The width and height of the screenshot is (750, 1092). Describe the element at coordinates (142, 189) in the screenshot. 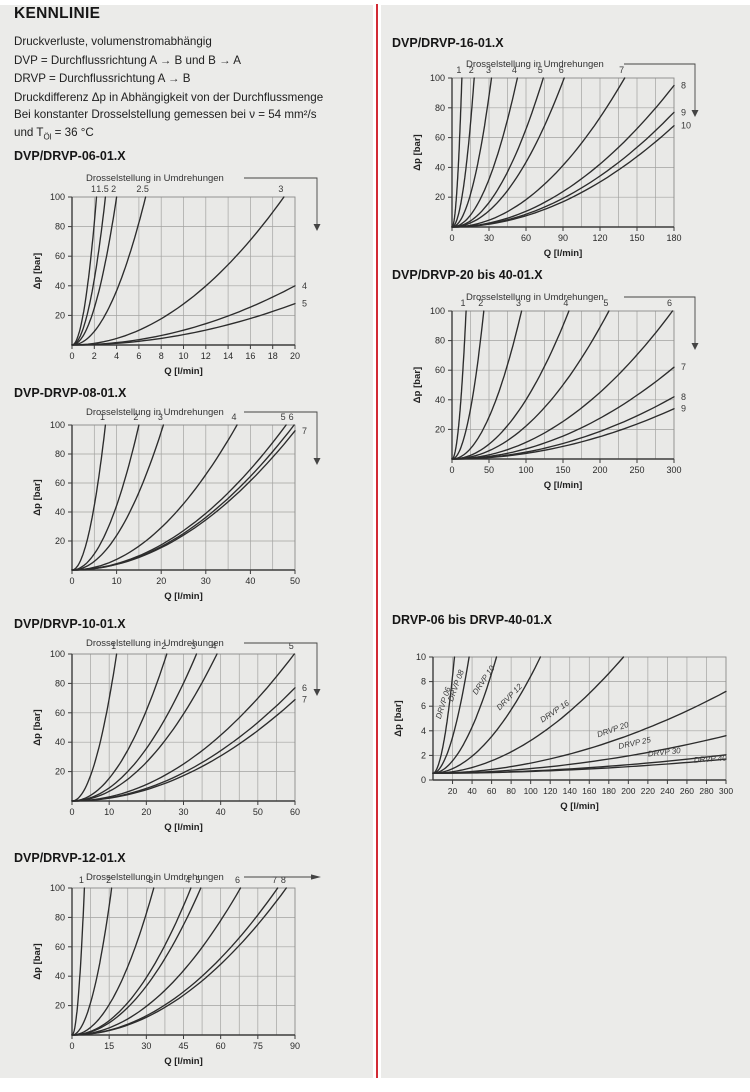

I see `svg-text: 2.5` at that location.